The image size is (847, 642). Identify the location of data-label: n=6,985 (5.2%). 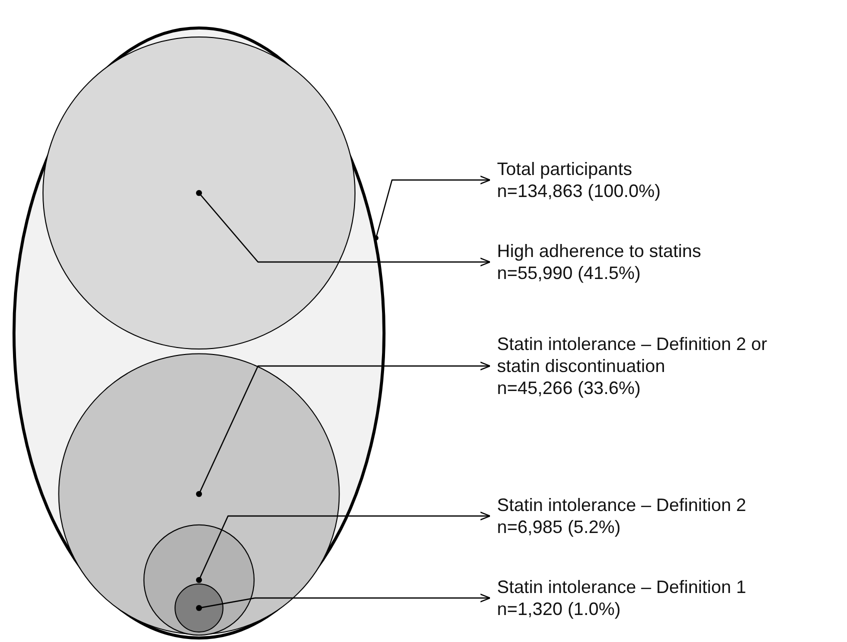
(559, 527).